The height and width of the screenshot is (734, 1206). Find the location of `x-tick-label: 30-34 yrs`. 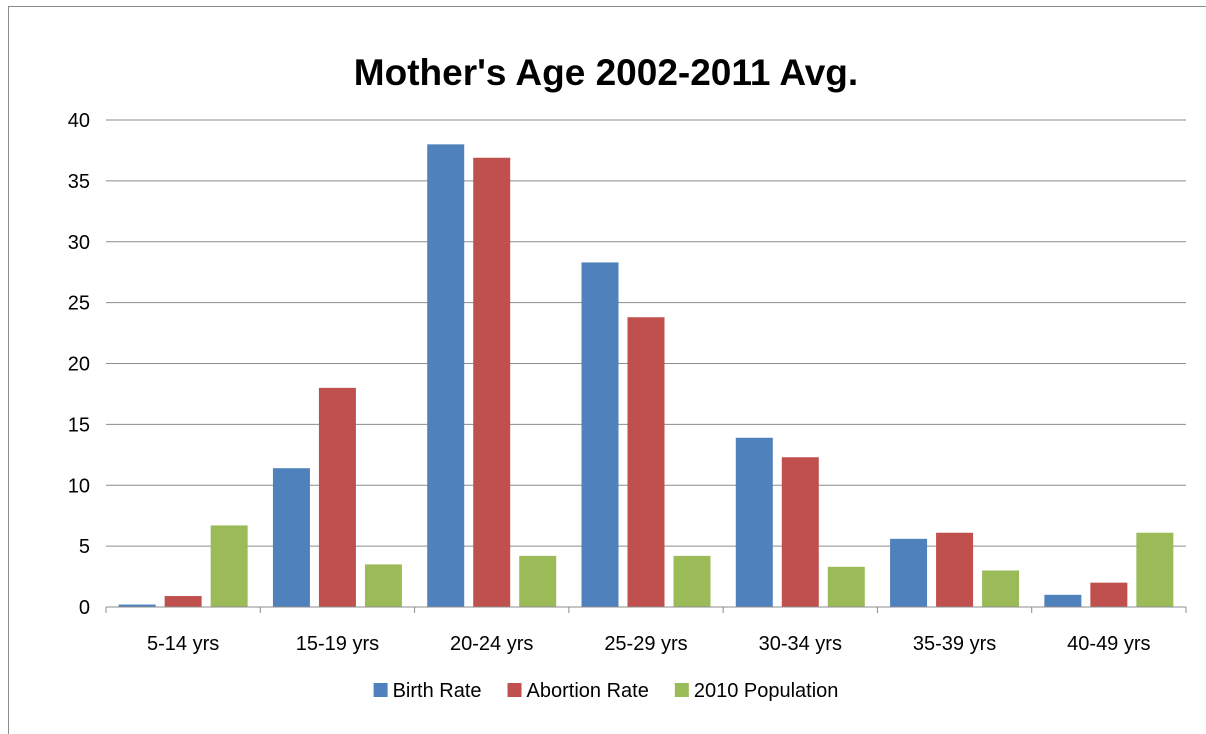

x-tick-label: 30-34 yrs is located at coordinates (800, 644).